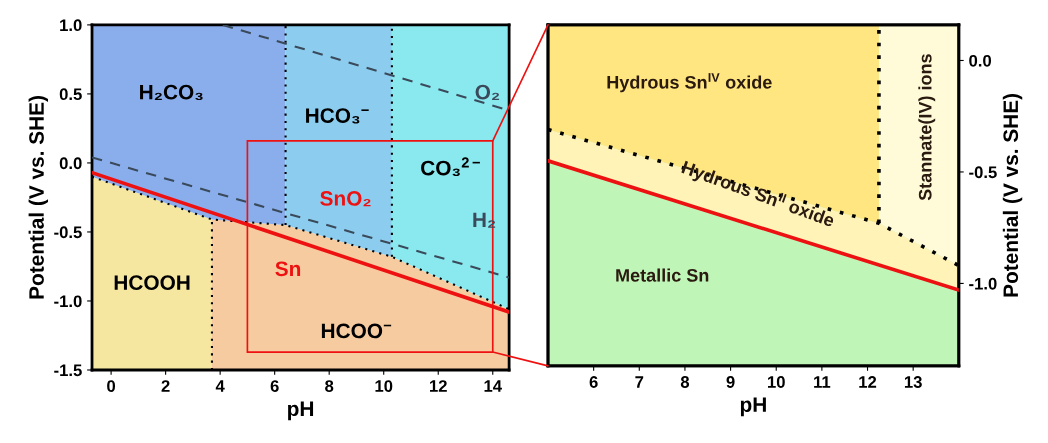 This screenshot has height=443, width=1048. What do you see at coordinates (689, 83) in the screenshot?
I see `annotation: Hydrous Sn$^{IV}$ oxide` at bounding box center [689, 83].